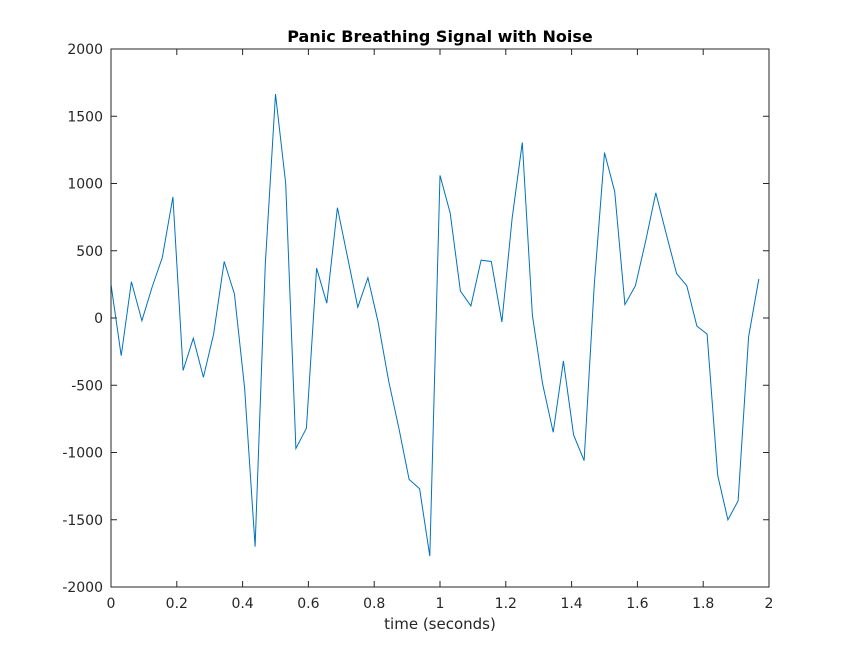  Describe the element at coordinates (87, 386) in the screenshot. I see `y-tick-label: -500` at that location.